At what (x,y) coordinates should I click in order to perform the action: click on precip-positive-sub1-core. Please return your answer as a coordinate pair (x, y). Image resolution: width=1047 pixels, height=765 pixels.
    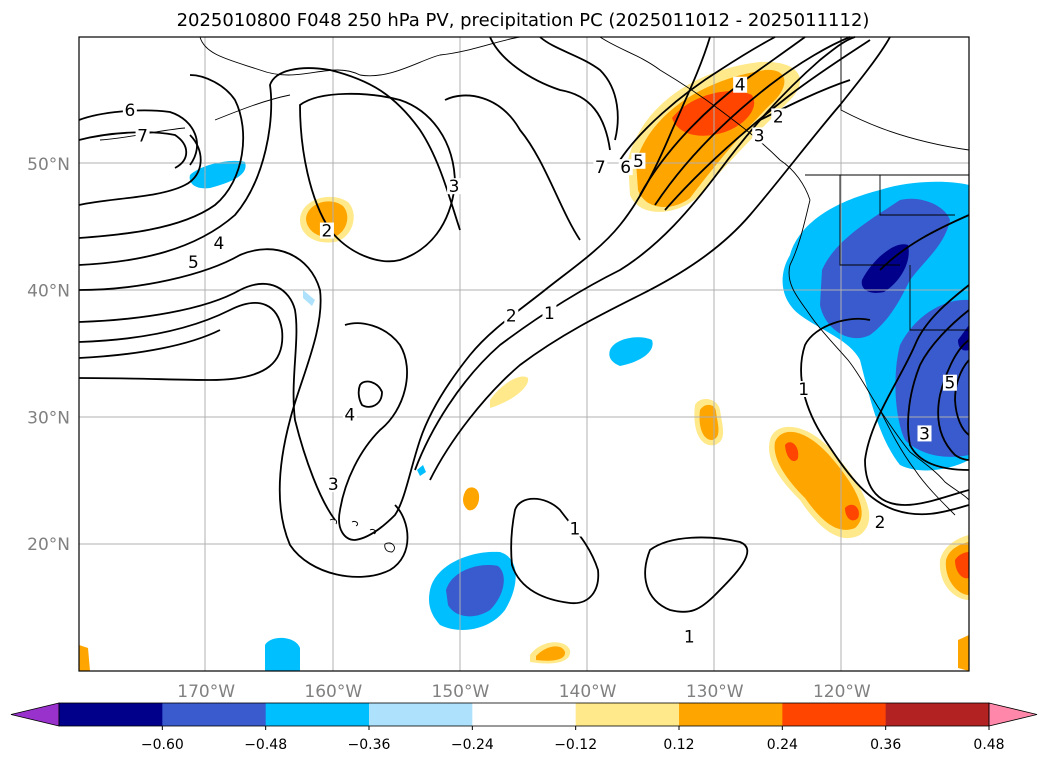
    Looking at the image, I should click on (792, 452).